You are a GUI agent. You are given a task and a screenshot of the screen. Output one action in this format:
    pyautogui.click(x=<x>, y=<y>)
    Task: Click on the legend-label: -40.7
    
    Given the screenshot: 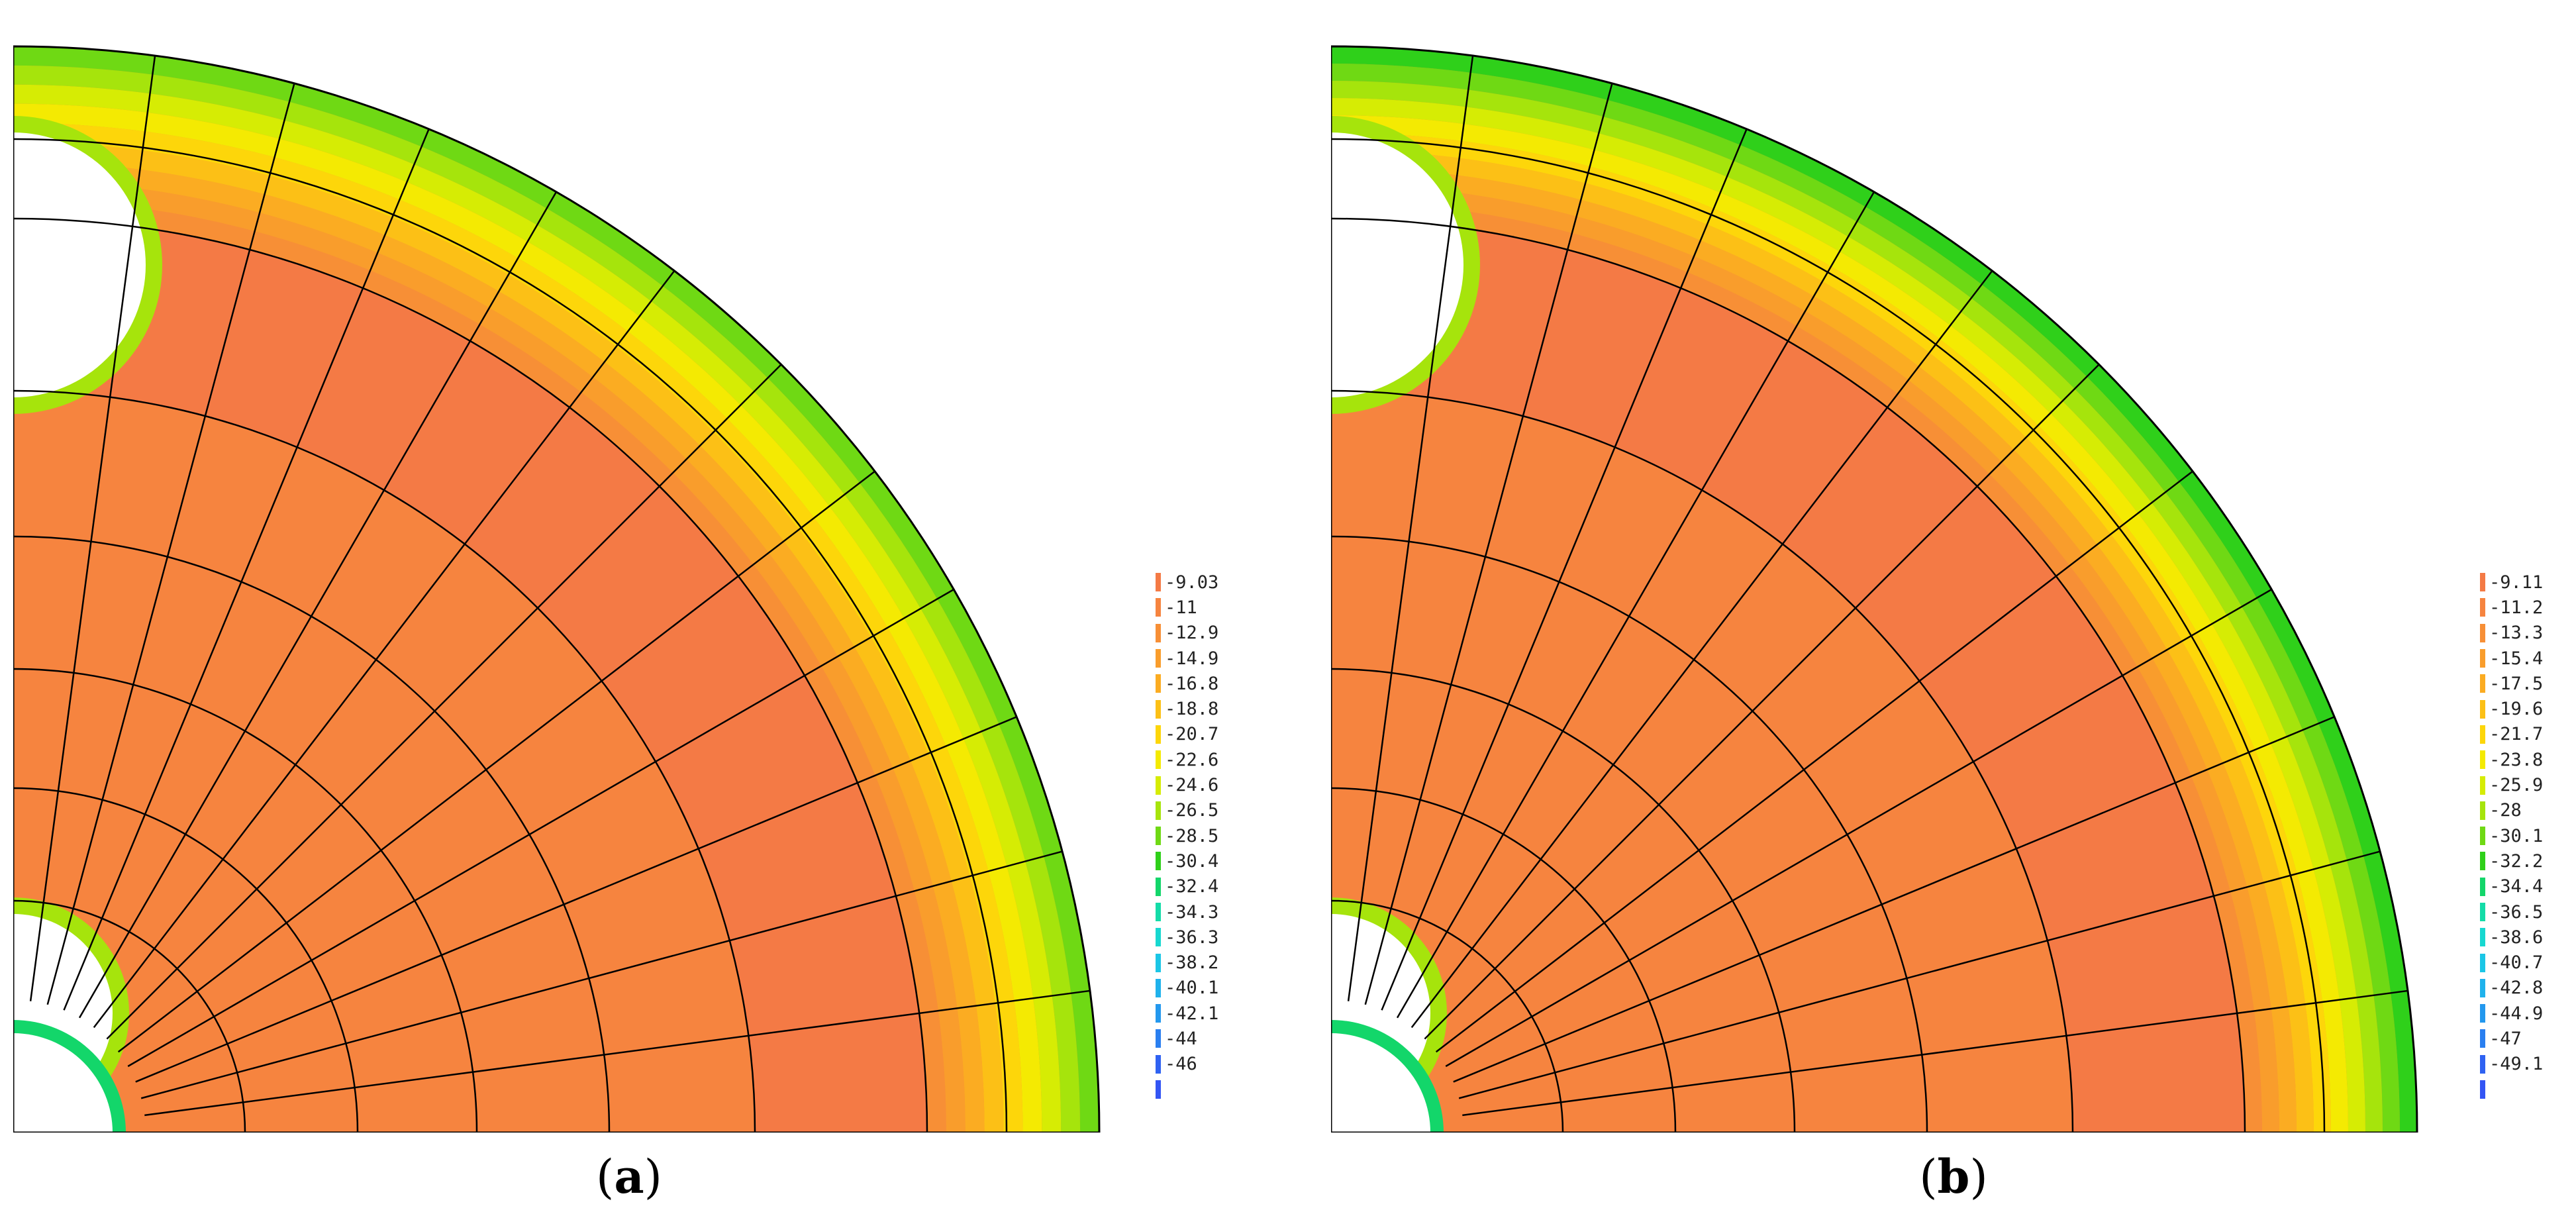 What is the action you would take?
    pyautogui.click(x=2516, y=963)
    